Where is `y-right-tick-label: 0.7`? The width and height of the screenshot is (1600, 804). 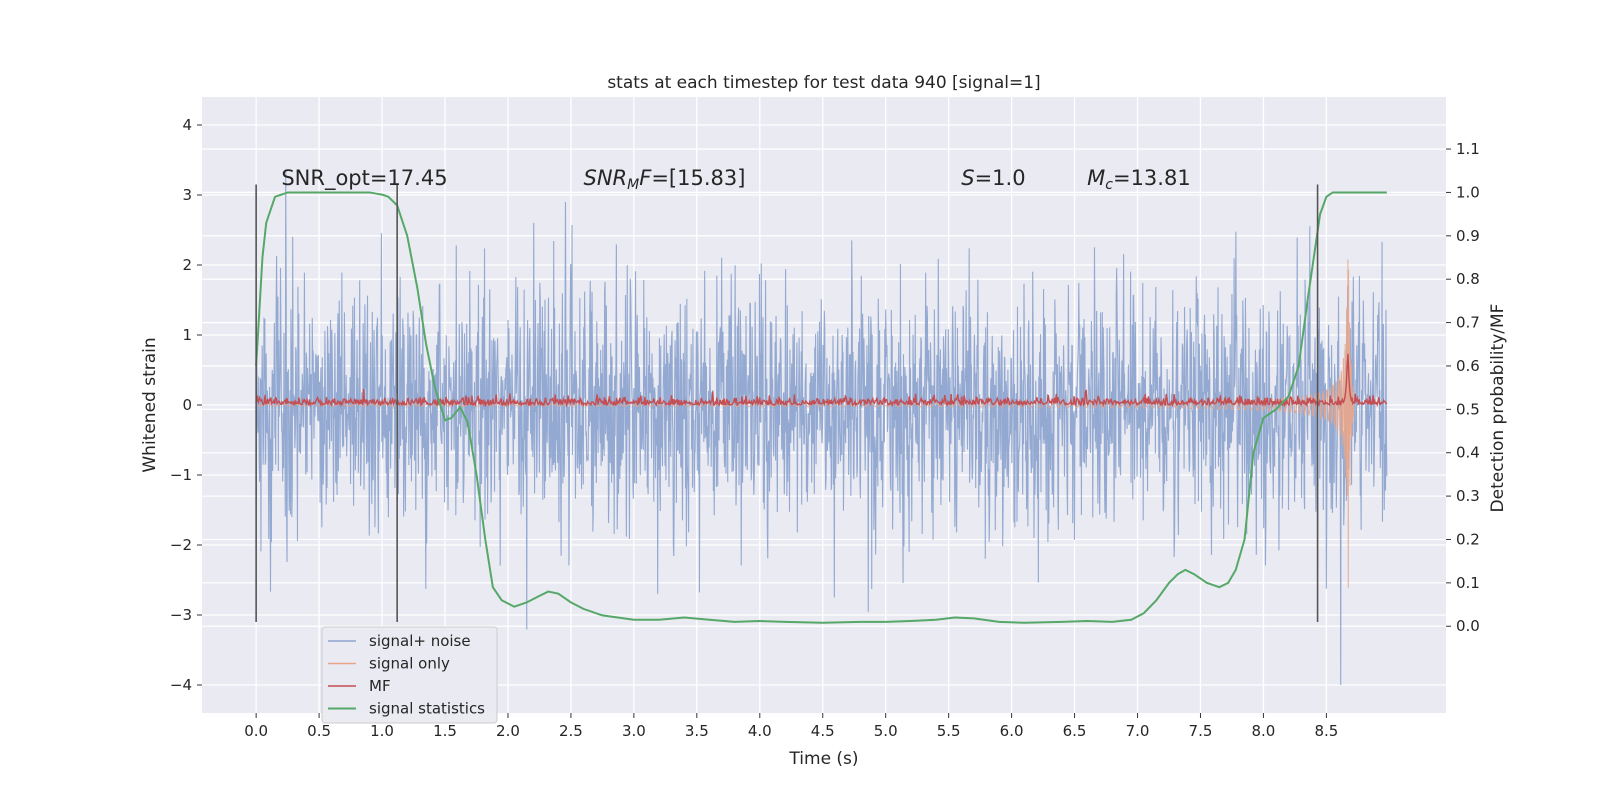
y-right-tick-label: 0.7 is located at coordinates (1468, 323).